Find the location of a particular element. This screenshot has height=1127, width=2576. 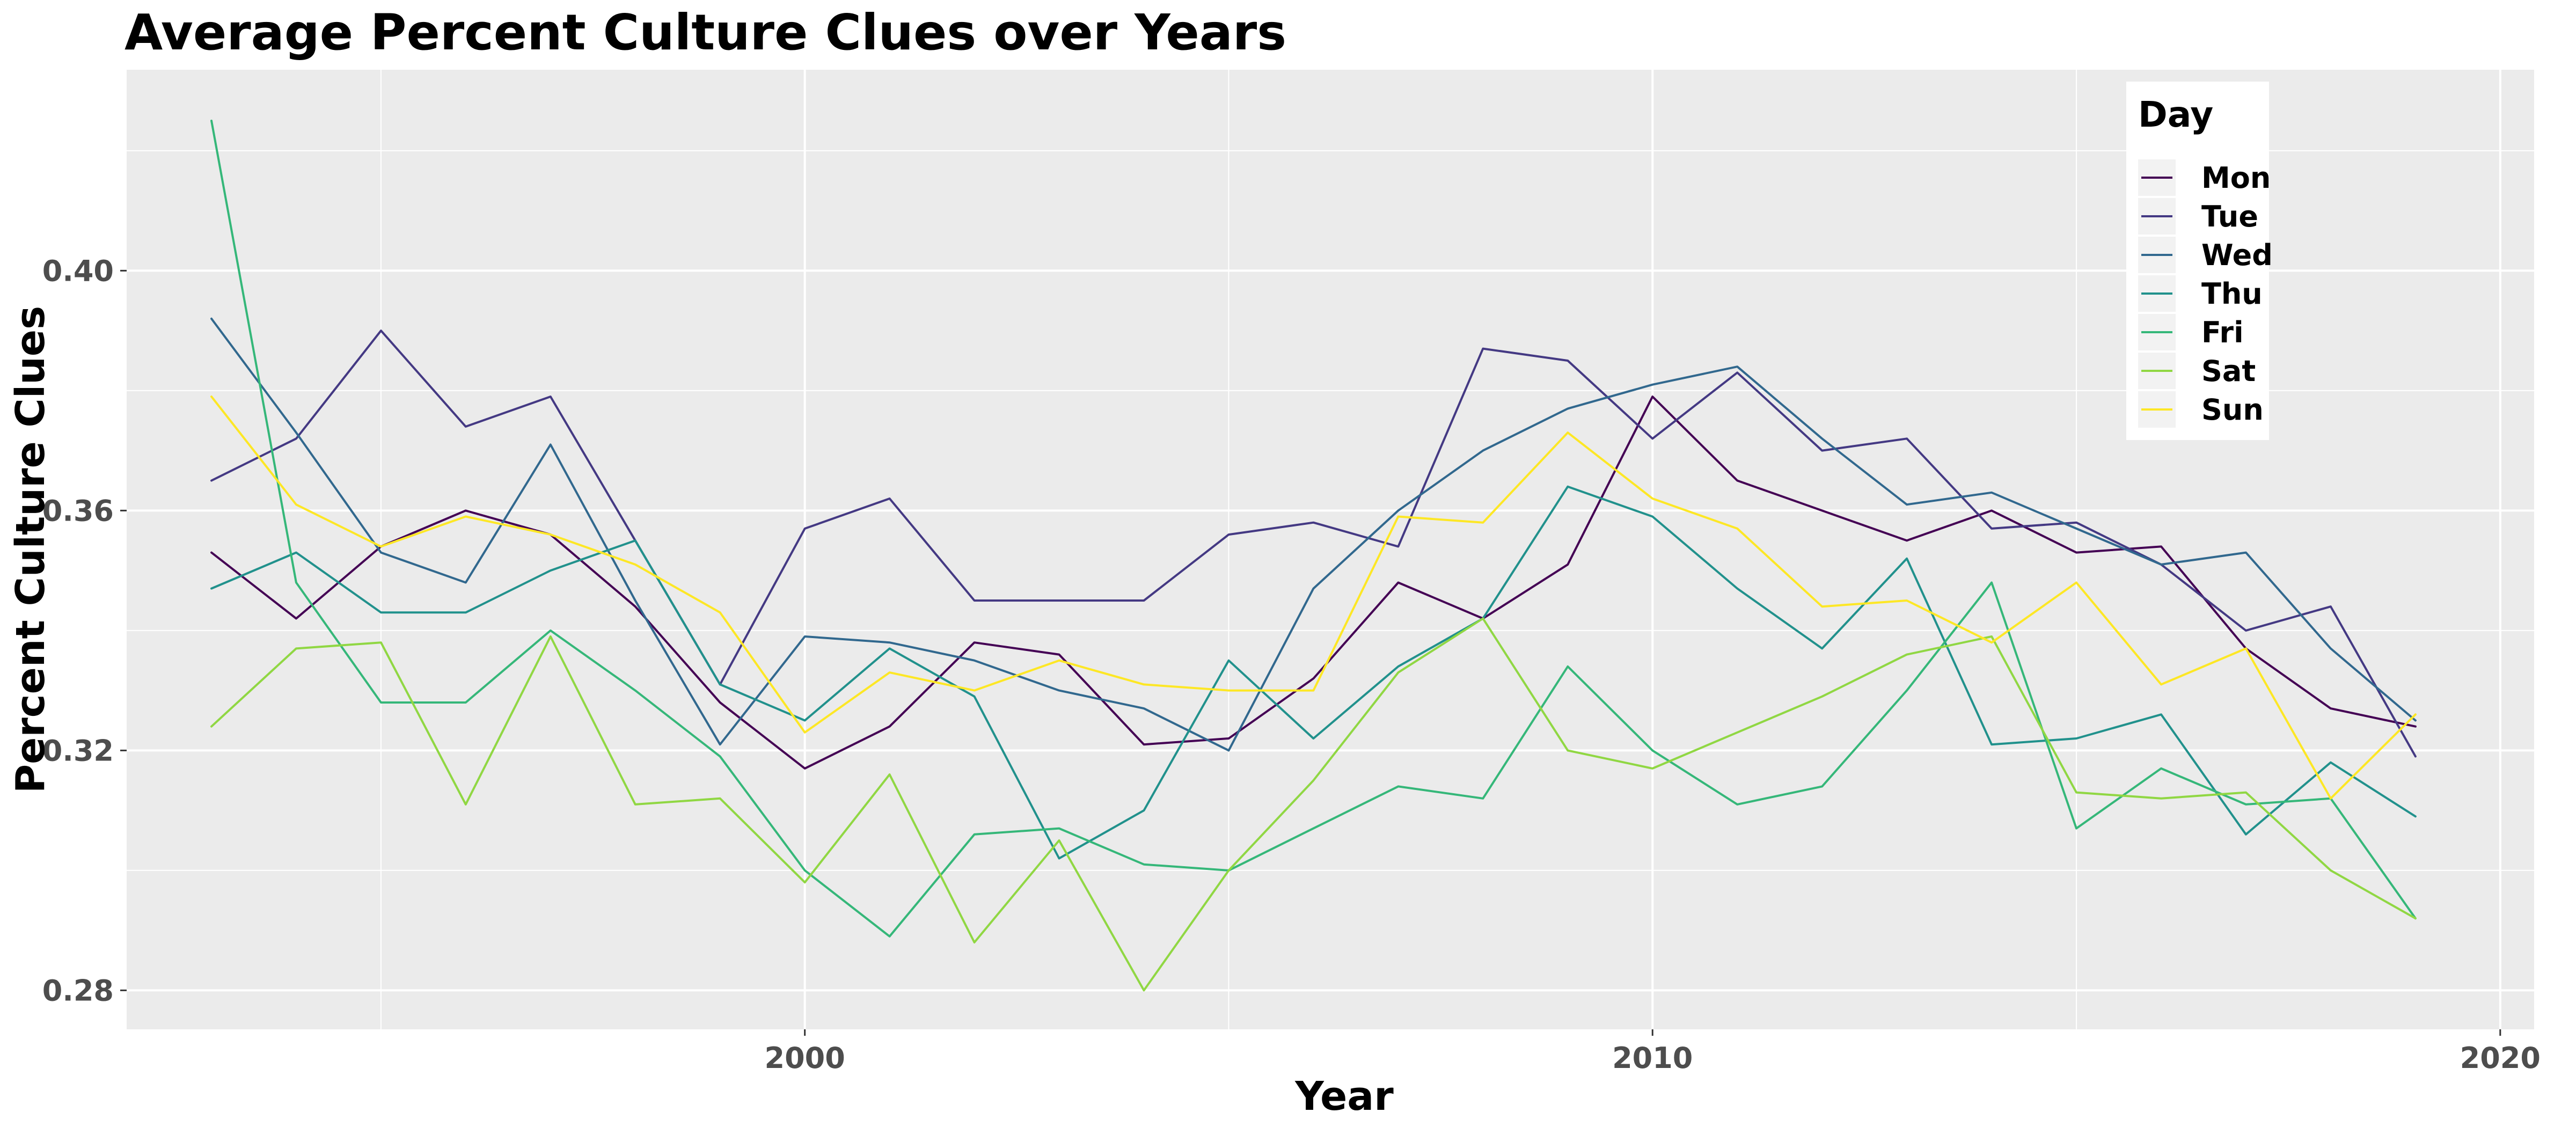

x-tick-label: 2010 is located at coordinates (1652, 1058).